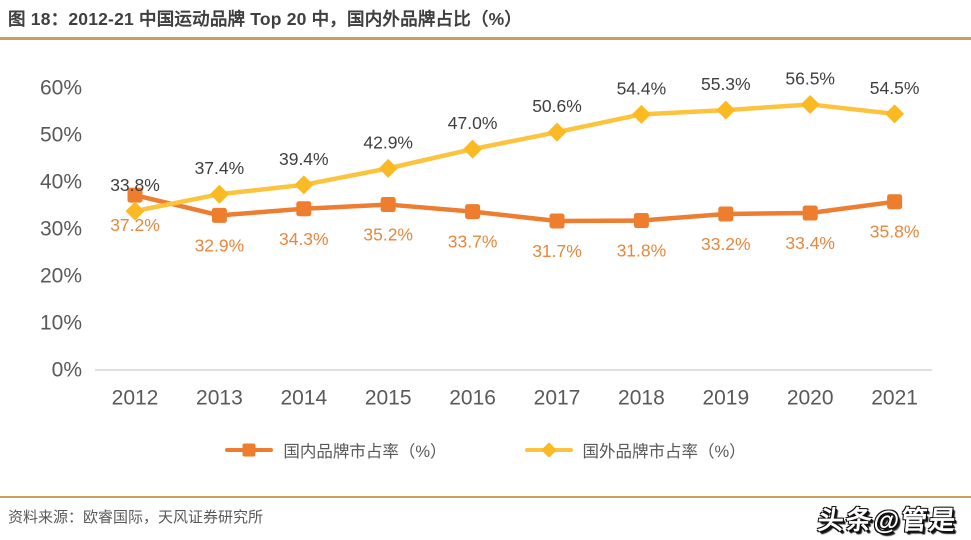 This screenshot has width=971, height=540. What do you see at coordinates (473, 123) in the screenshot?
I see `svg-text: 47.0%` at bounding box center [473, 123].